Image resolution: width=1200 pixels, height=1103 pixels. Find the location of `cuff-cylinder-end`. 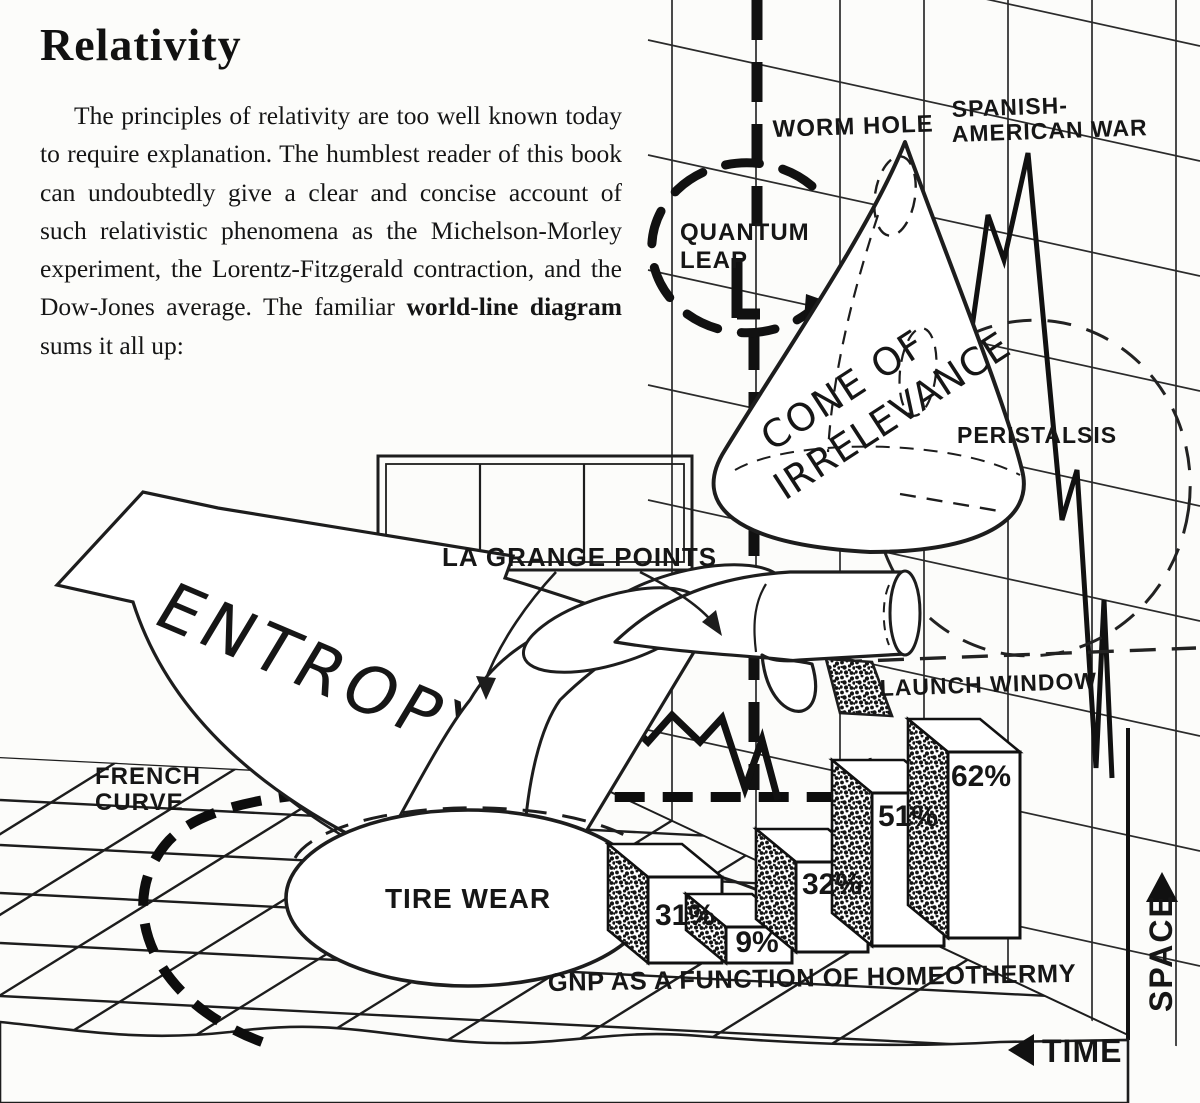

cuff-cylinder-end is located at coordinates (905, 613).